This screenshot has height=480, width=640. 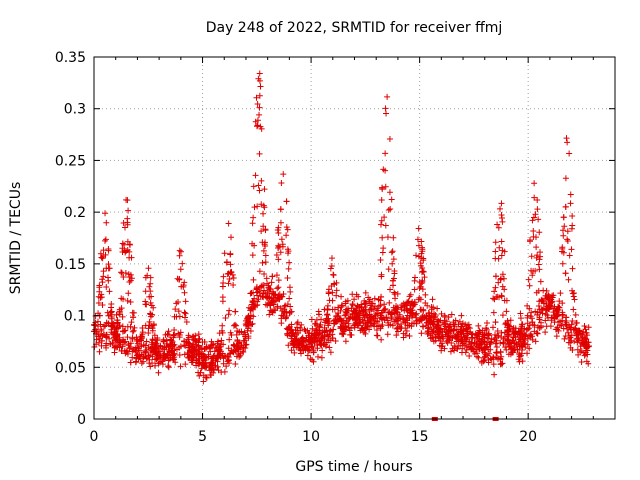 I want to click on x-tick-label: 5, so click(x=202, y=437).